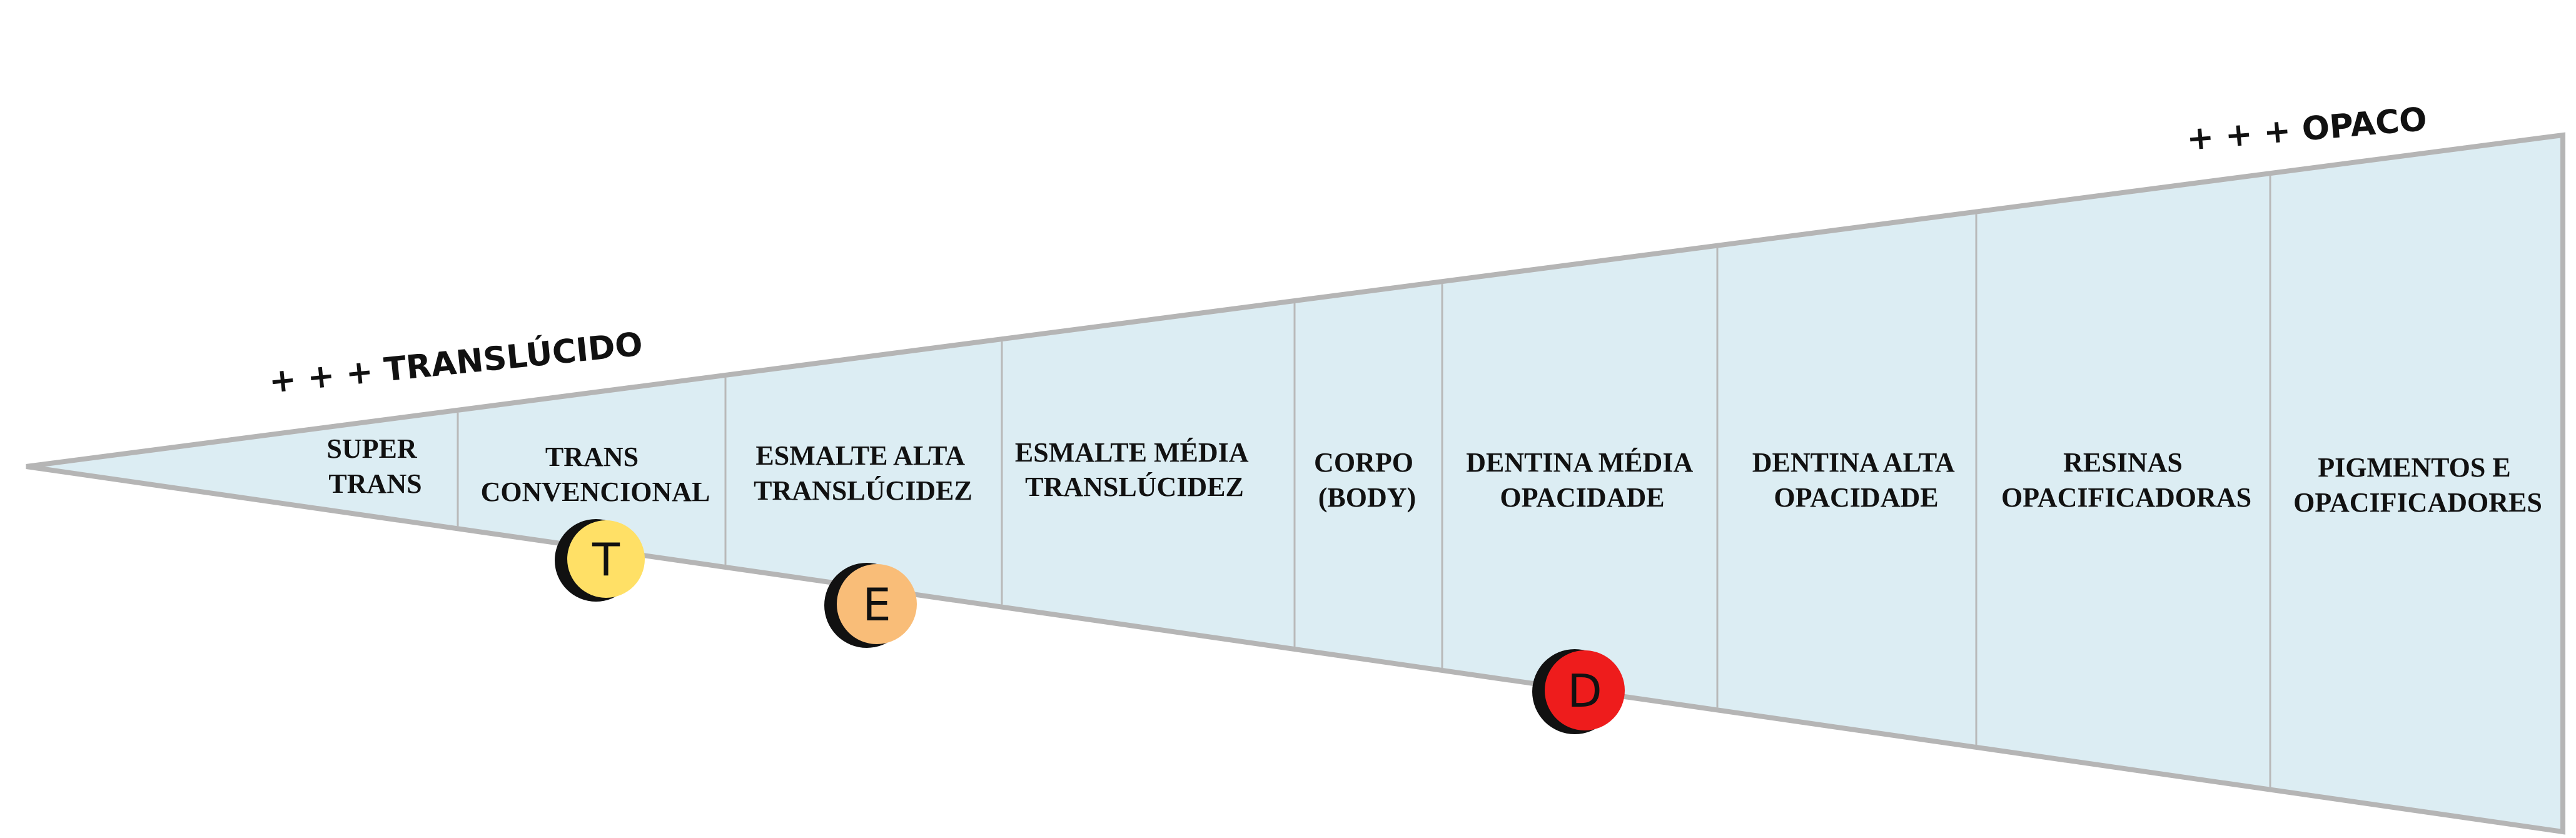 The height and width of the screenshot is (838, 2576). Describe the element at coordinates (595, 474) in the screenshot. I see `category-label-trans-convencional: TRANS CONVENCIONAL` at that location.